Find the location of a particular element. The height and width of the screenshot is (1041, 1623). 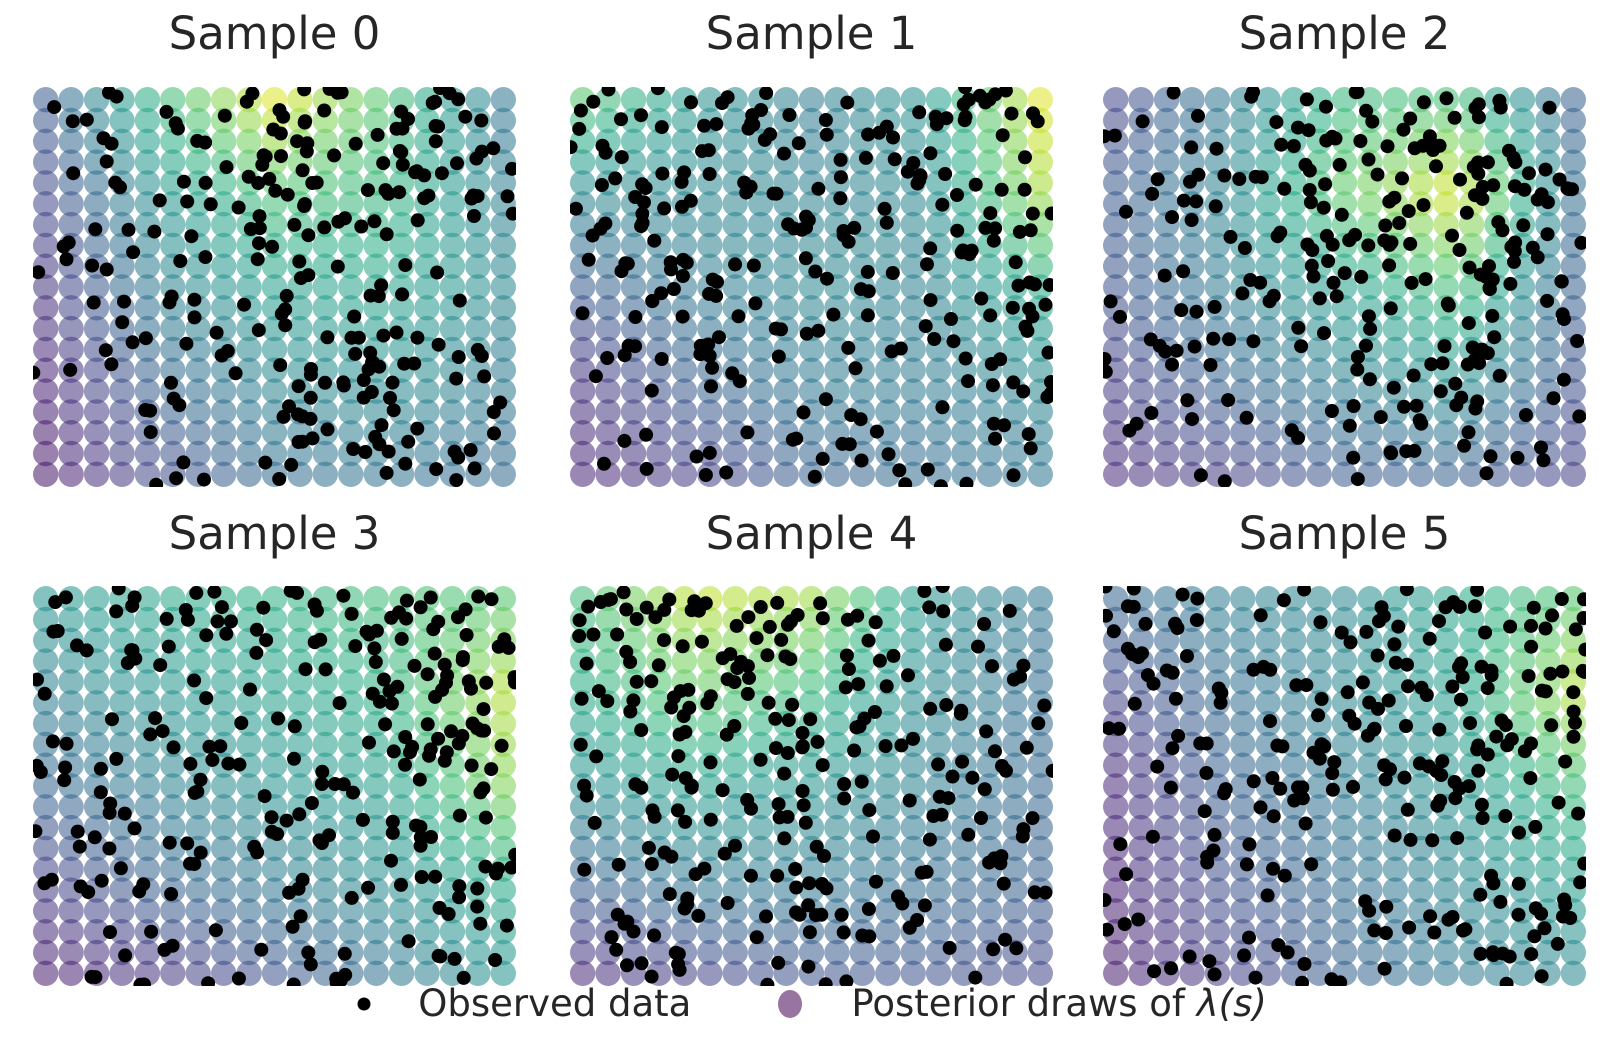

sample-0-panel is located at coordinates (274, 287).